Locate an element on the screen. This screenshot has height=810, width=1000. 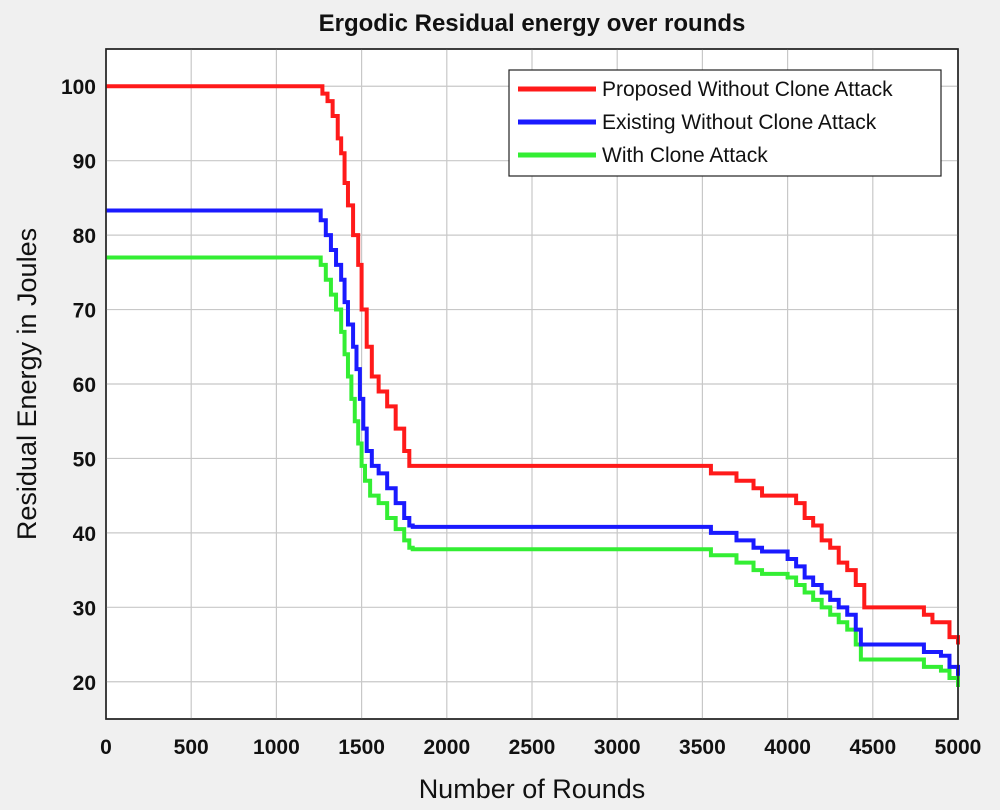
y-tick-label: 60 is located at coordinates (84, 385).